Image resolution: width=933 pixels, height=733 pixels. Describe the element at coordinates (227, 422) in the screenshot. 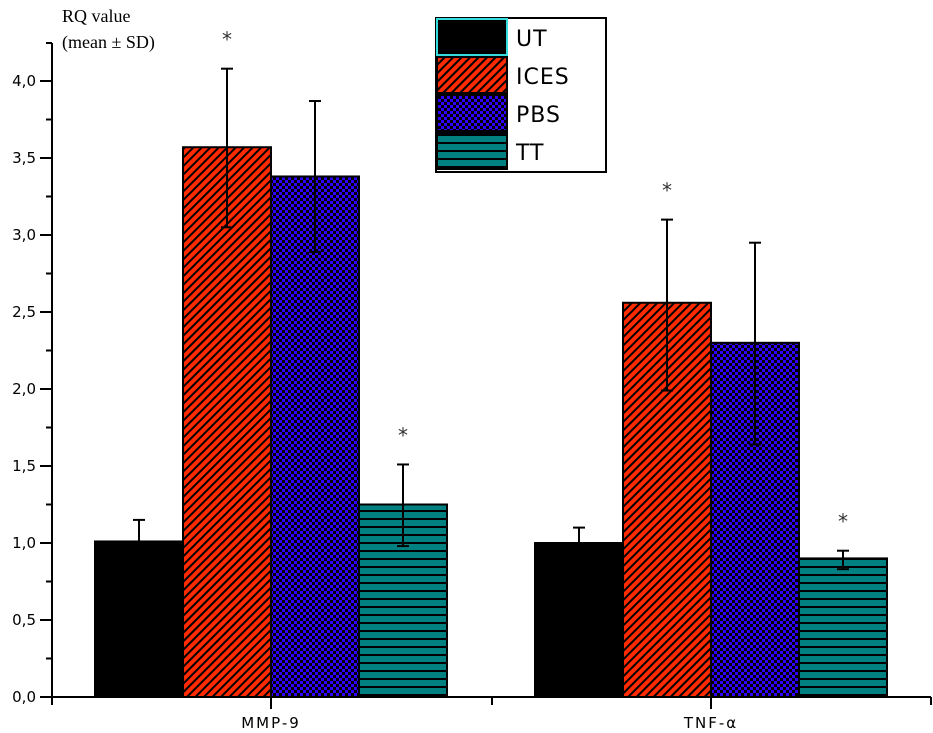

I see `bar-ices-mmp9` at that location.